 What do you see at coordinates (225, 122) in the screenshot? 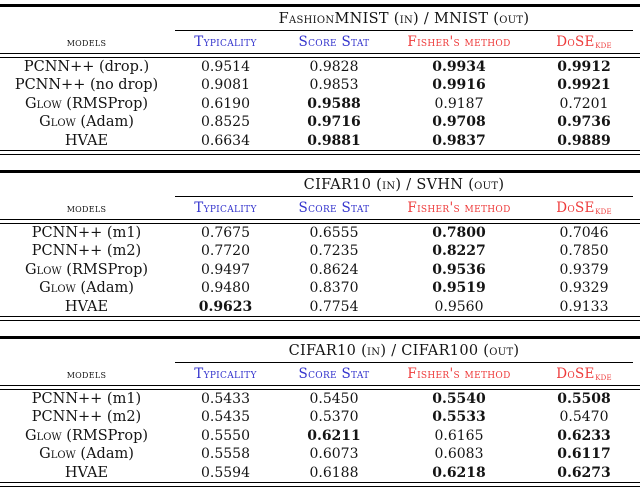
I see `metric-value: 0.8525` at bounding box center [225, 122].